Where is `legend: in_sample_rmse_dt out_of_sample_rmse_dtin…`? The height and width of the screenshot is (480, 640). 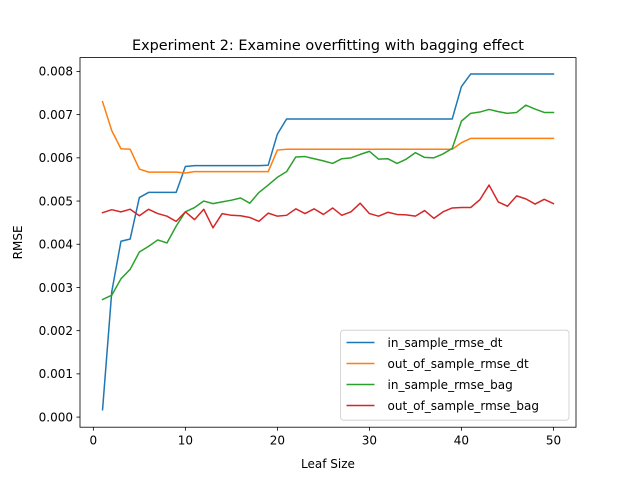 legend: in_sample_rmse_dt out_of_sample_rmse_dtin… is located at coordinates (455, 375).